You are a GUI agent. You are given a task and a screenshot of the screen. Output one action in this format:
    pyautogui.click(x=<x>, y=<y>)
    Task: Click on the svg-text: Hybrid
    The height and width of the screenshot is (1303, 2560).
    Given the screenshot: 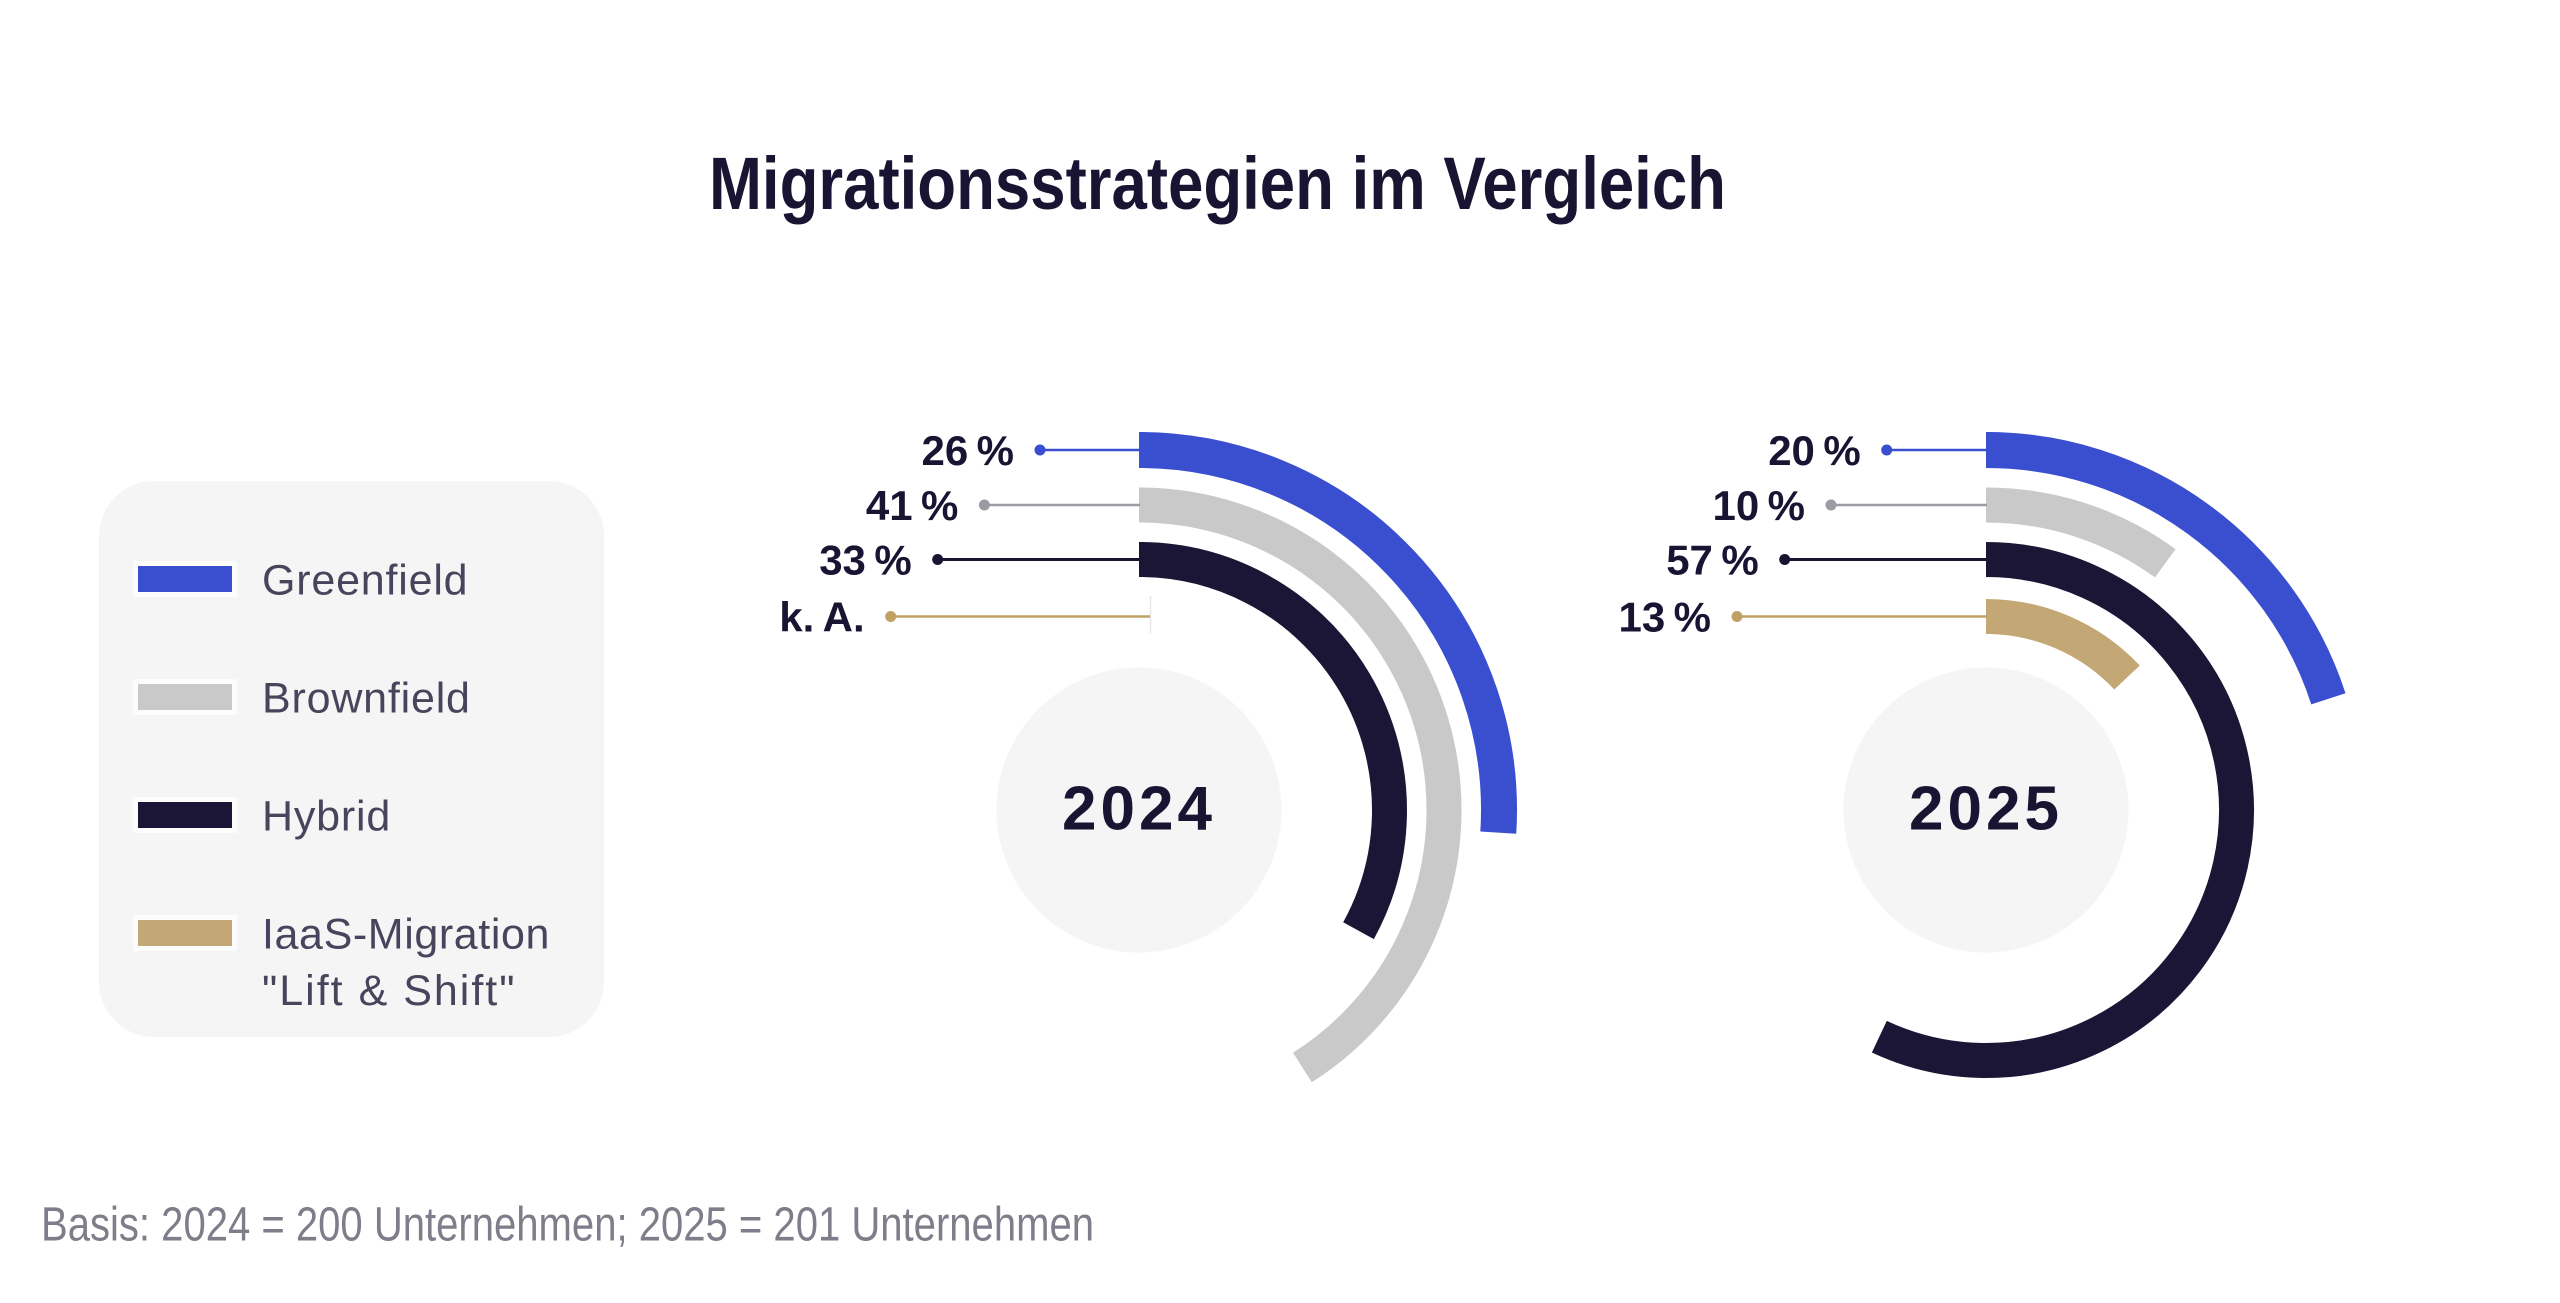 What is the action you would take?
    pyautogui.click(x=326, y=817)
    